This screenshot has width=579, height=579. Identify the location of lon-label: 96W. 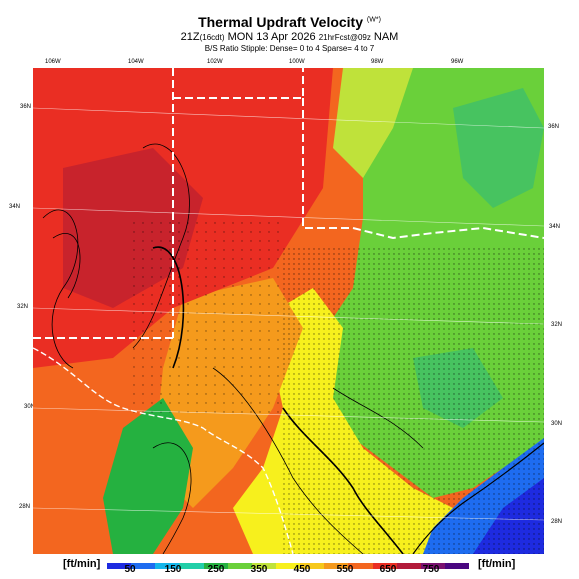
(457, 62).